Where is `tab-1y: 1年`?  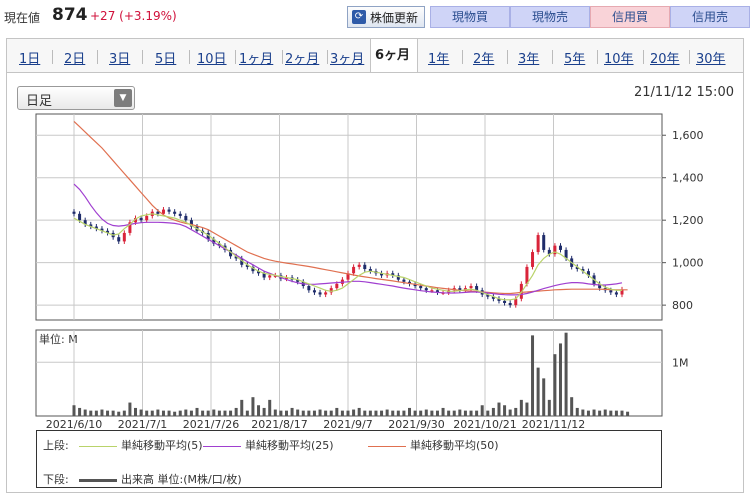 tab-1y: 1年 is located at coordinates (439, 59).